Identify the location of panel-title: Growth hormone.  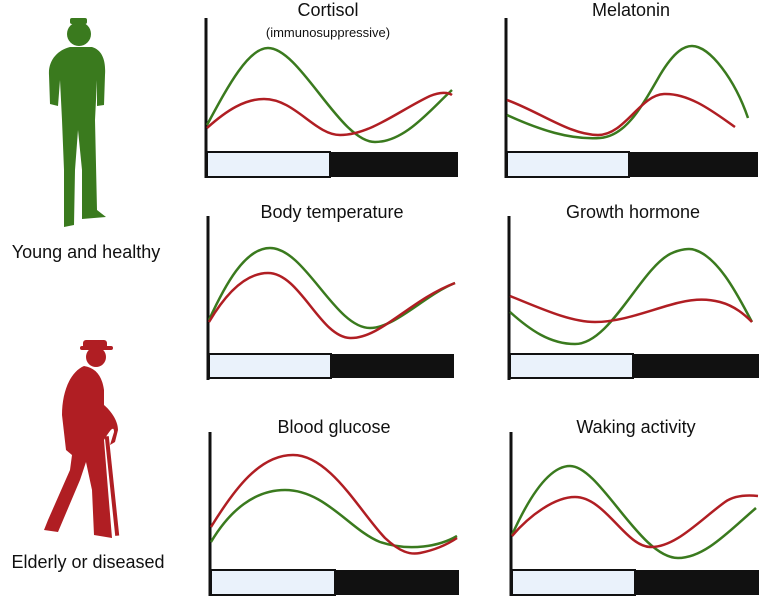
(633, 212).